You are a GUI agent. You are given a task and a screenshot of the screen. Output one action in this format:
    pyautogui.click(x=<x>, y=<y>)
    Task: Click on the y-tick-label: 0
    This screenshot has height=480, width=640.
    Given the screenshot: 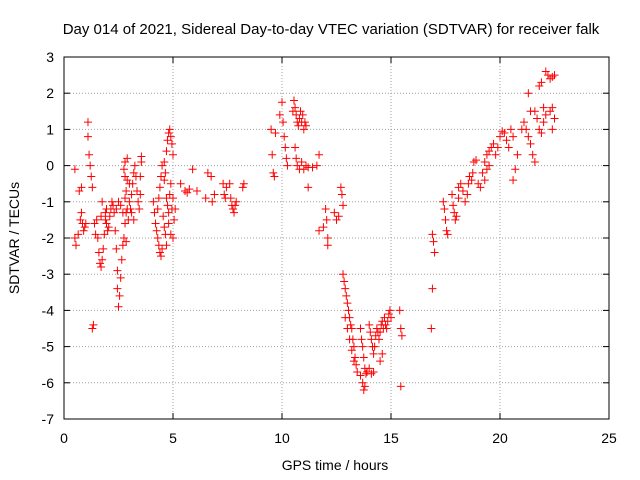 What is the action you would take?
    pyautogui.click(x=50, y=166)
    